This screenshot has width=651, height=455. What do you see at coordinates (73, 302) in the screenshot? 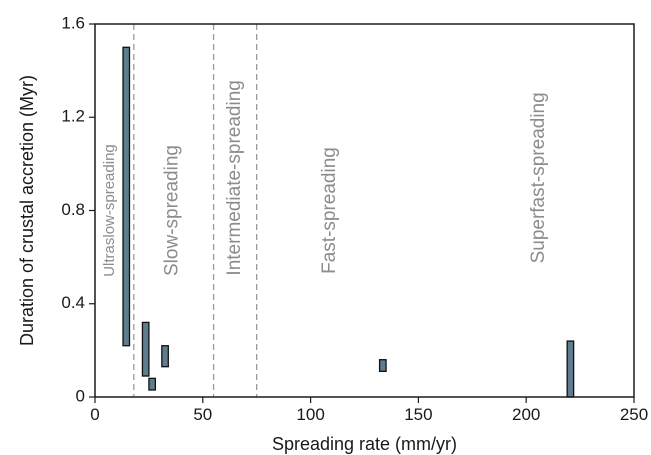
I see `y-tick-label: 0.4` at bounding box center [73, 302].